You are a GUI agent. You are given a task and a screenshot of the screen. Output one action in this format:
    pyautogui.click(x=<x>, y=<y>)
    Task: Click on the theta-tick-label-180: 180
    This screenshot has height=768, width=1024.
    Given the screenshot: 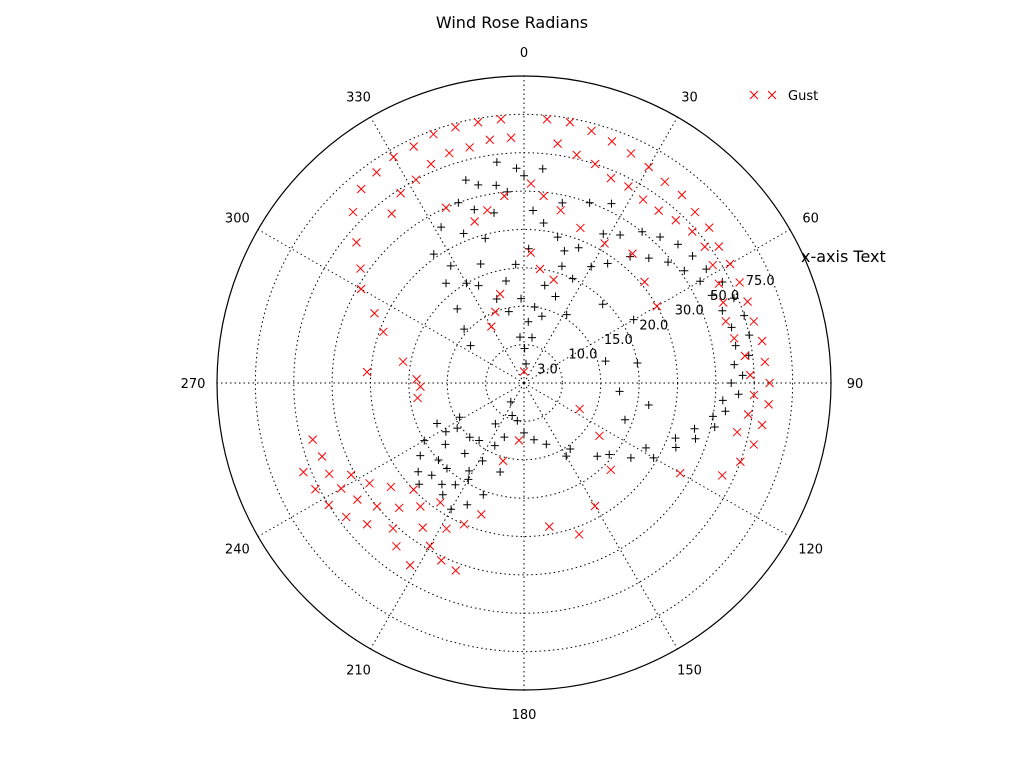 What is the action you would take?
    pyautogui.click(x=524, y=715)
    